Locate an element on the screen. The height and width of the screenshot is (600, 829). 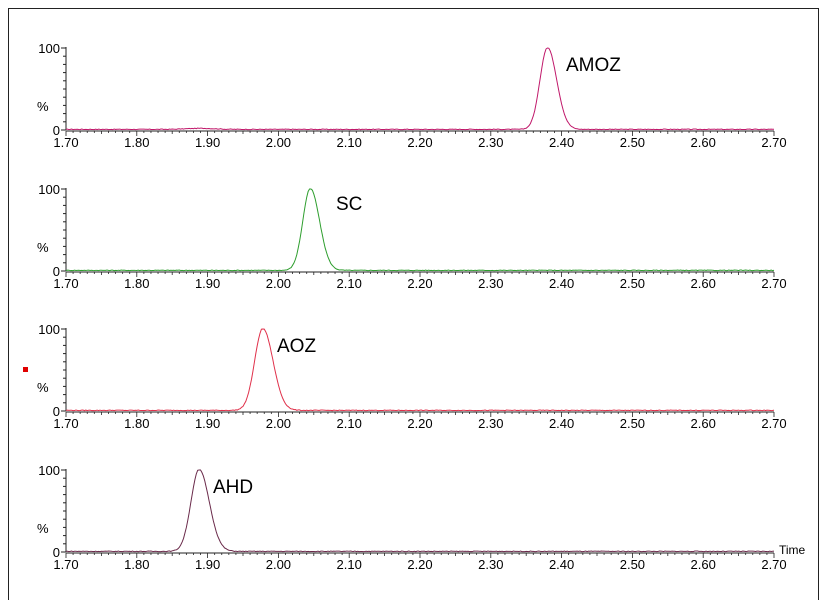
red-square-marker is located at coordinates (25, 369).